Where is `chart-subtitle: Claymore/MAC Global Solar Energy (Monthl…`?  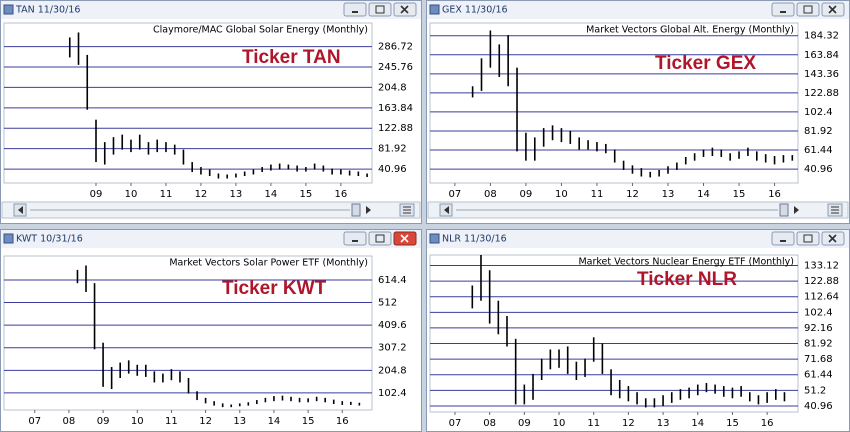
chart-subtitle: Claymore/MAC Global Solar Energy (Monthl… is located at coordinates (260, 30).